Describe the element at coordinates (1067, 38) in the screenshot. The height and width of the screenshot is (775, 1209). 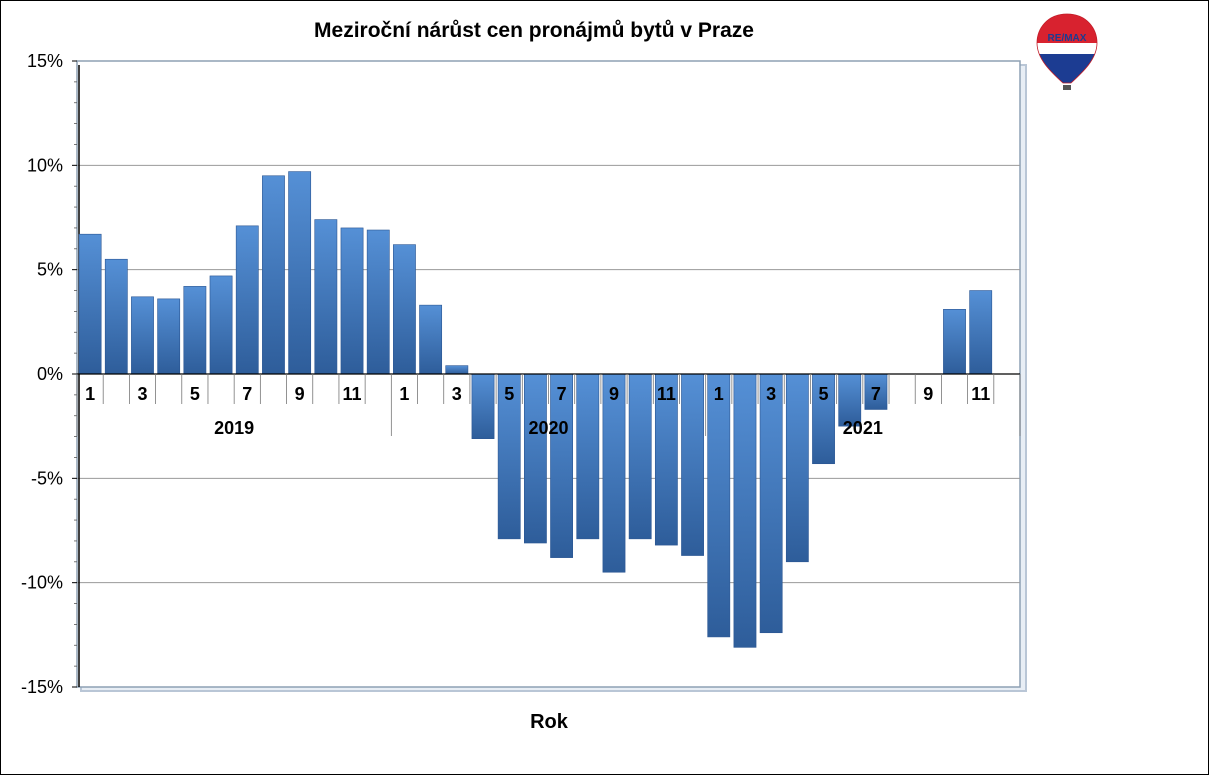
I see `logo-text: RE/MAX` at that location.